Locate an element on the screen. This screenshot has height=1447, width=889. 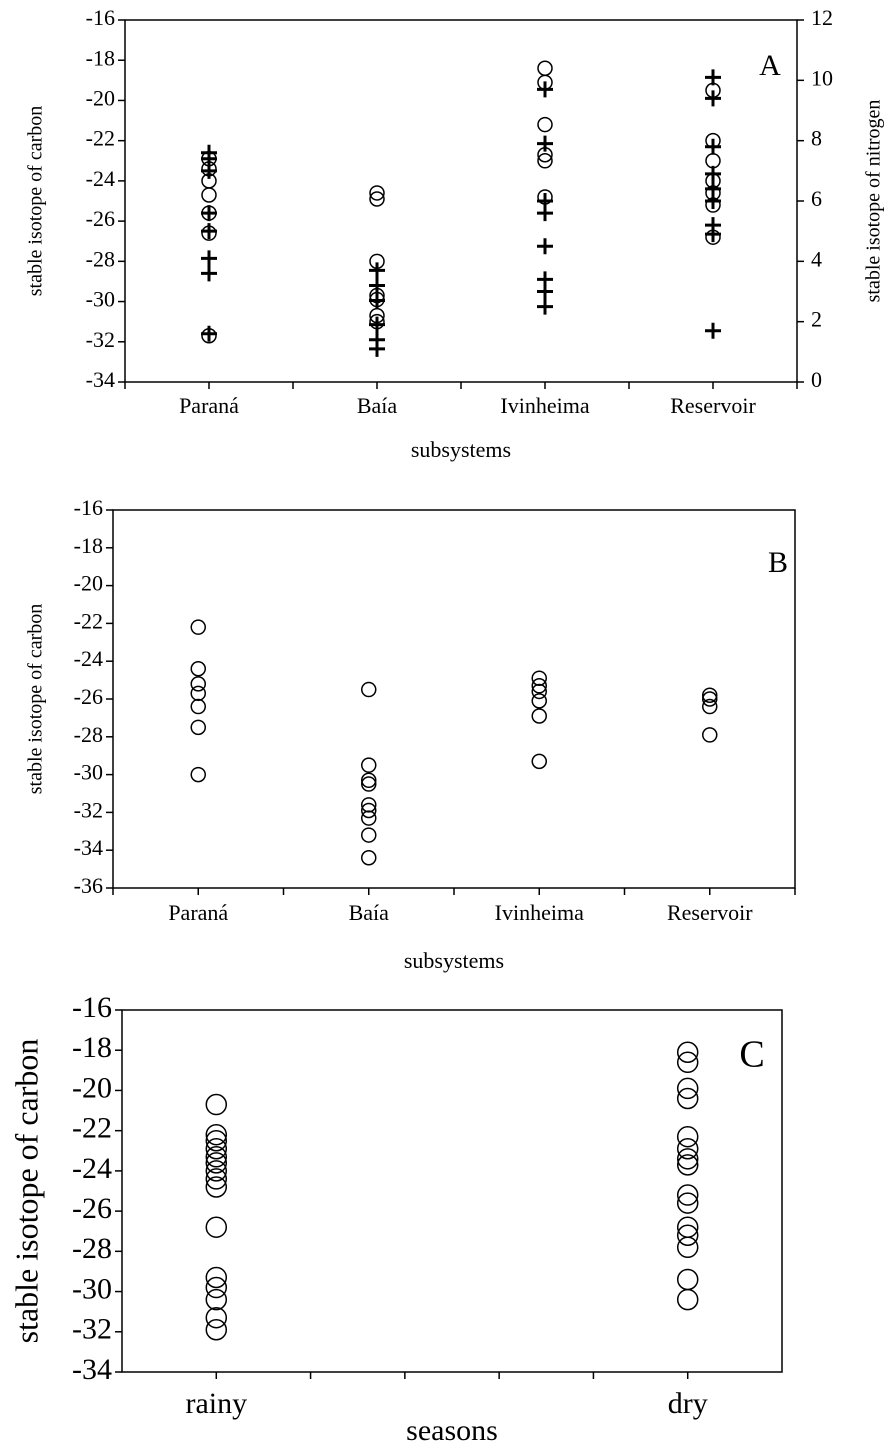
y-tick-label: -16 is located at coordinates (88, 507).